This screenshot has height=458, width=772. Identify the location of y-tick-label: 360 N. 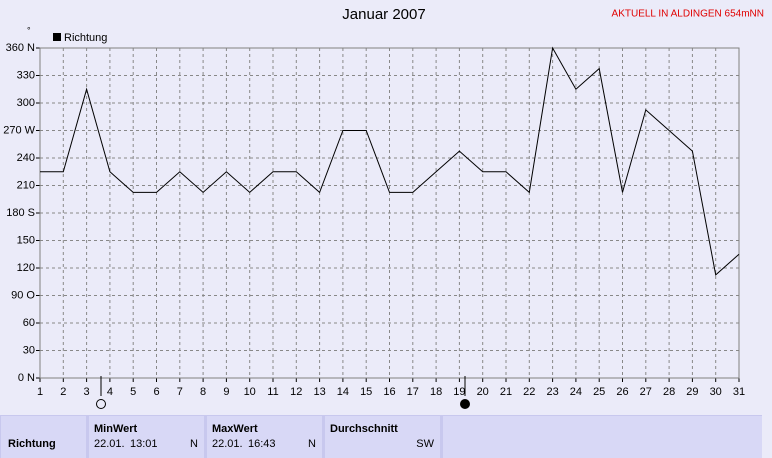
(20, 48).